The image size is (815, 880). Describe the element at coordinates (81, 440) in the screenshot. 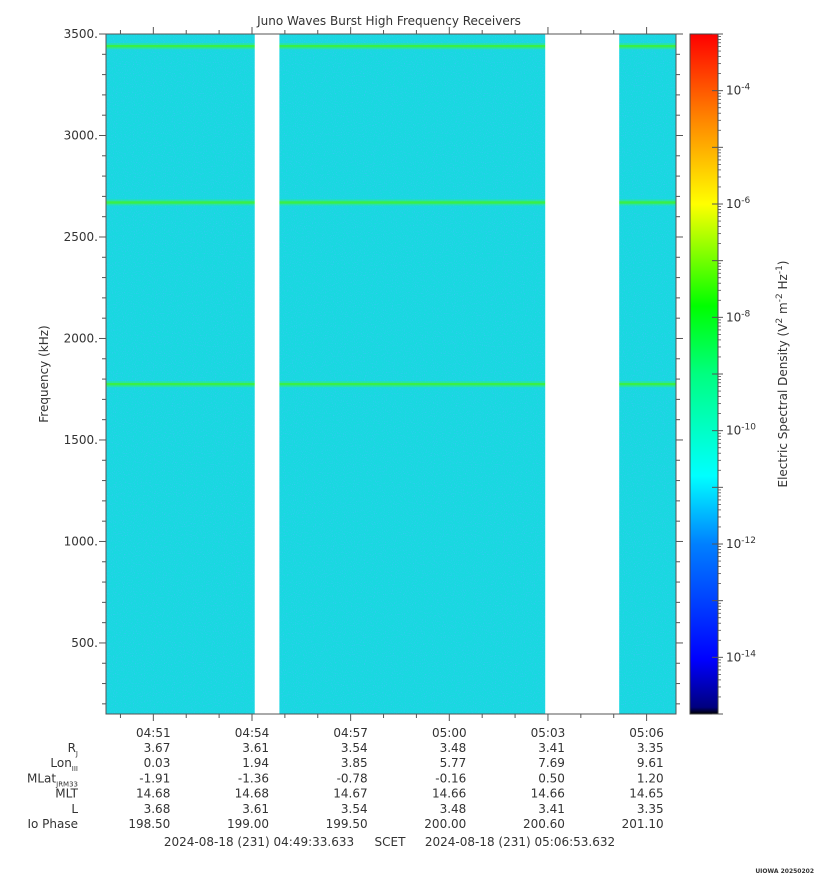

I see `y-tick-label: 1500.` at that location.